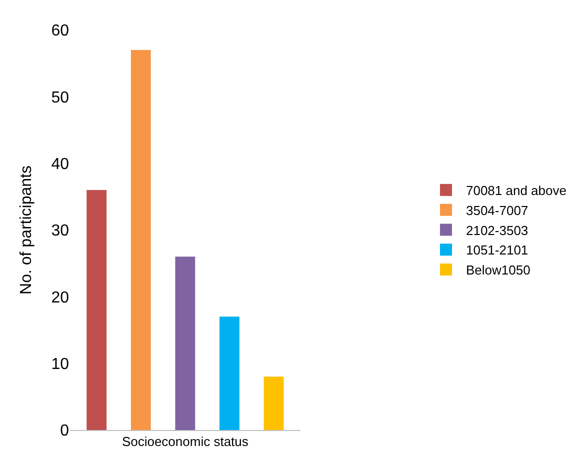 This screenshot has width=582, height=475. I want to click on y-tick-label: 60, so click(60, 31).